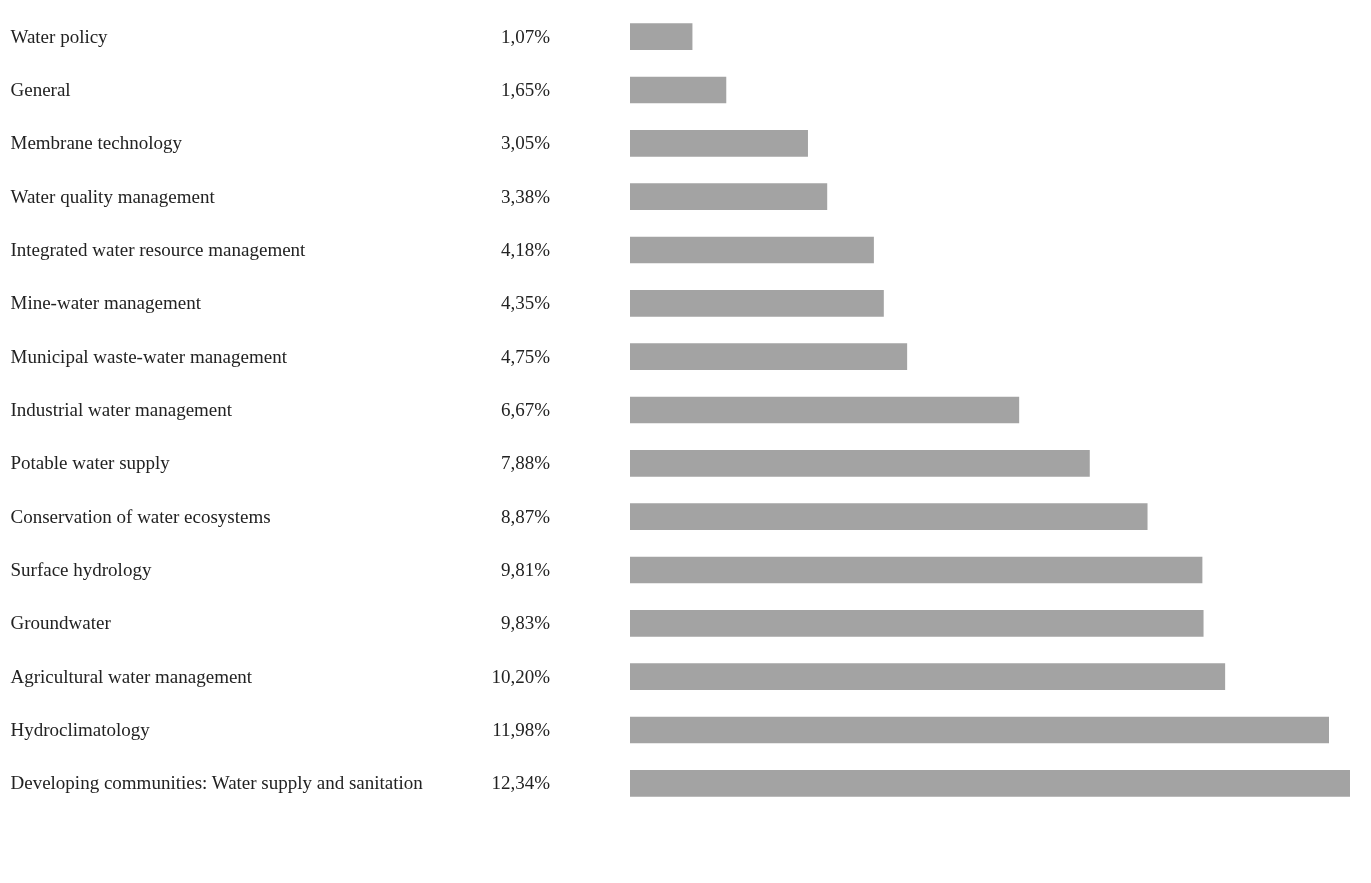  What do you see at coordinates (61, 623) in the screenshot?
I see `y-tick-label: Groundwater` at bounding box center [61, 623].